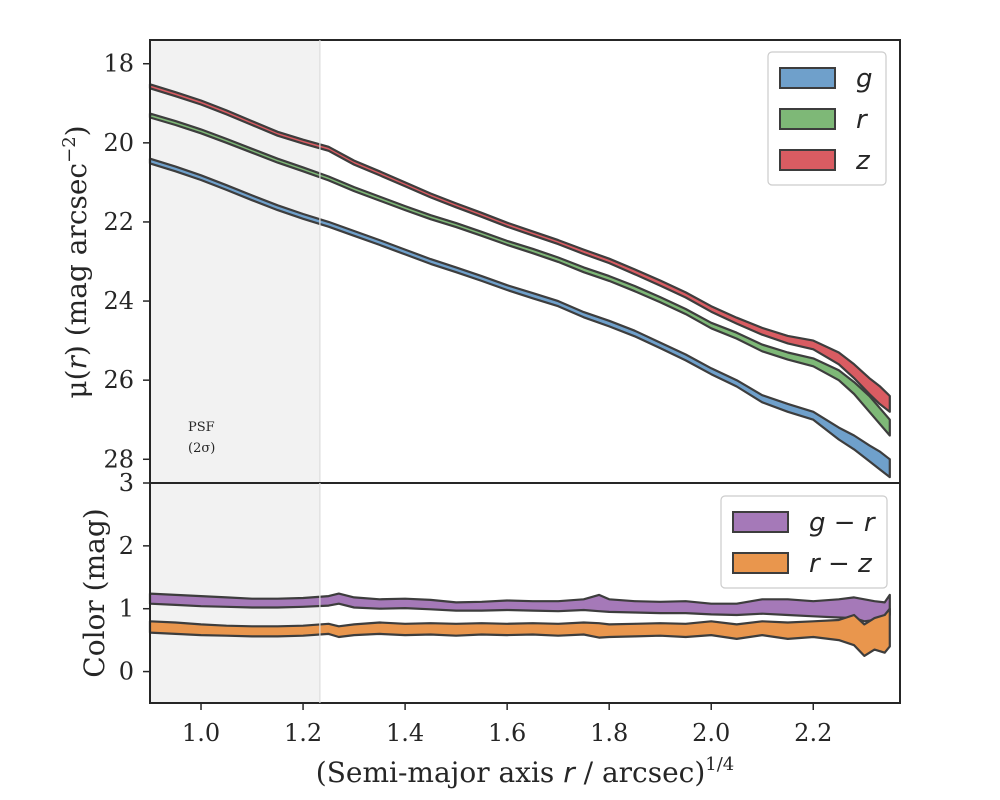 This screenshot has width=1000, height=800. Describe the element at coordinates (525, 771) in the screenshot. I see `x-axis-label: (Semi-major axis r / arcsec)1/4` at that location.